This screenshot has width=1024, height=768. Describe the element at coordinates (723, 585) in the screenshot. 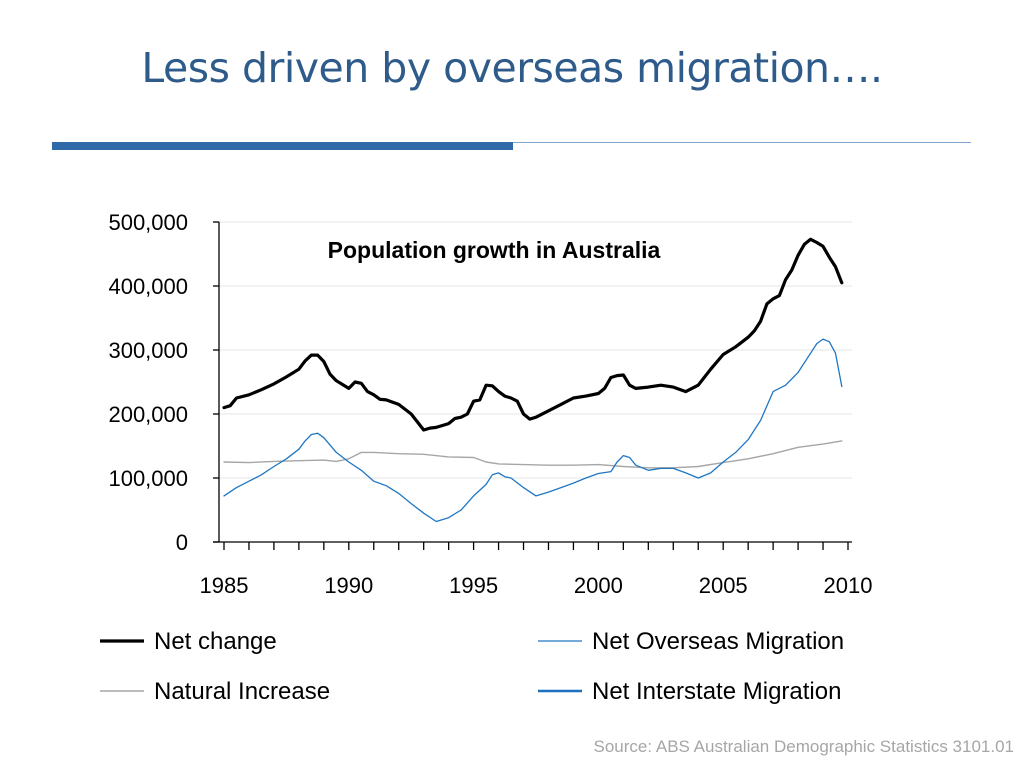

I see `x-tick-label: 2005` at that location.